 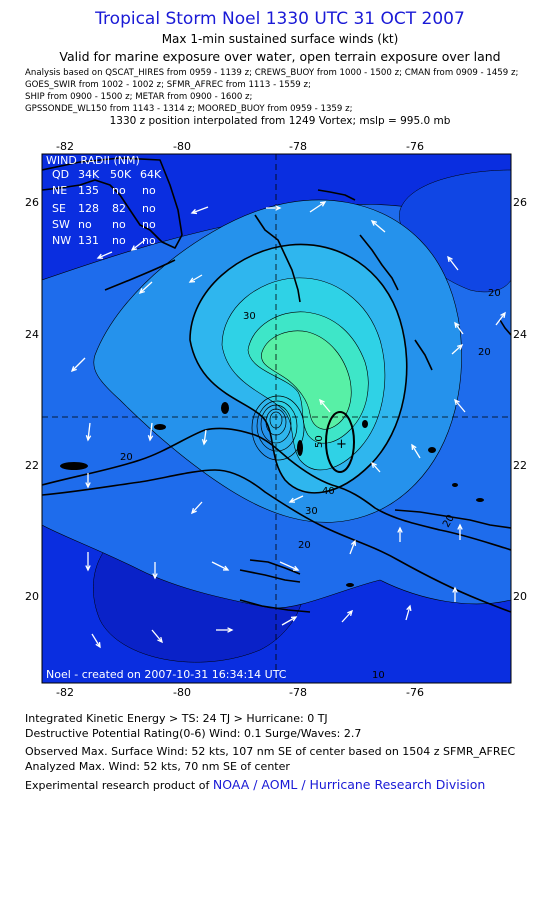 What do you see at coordinates (119, 208) in the screenshot?
I see `wind-radii-value: 82` at bounding box center [119, 208].